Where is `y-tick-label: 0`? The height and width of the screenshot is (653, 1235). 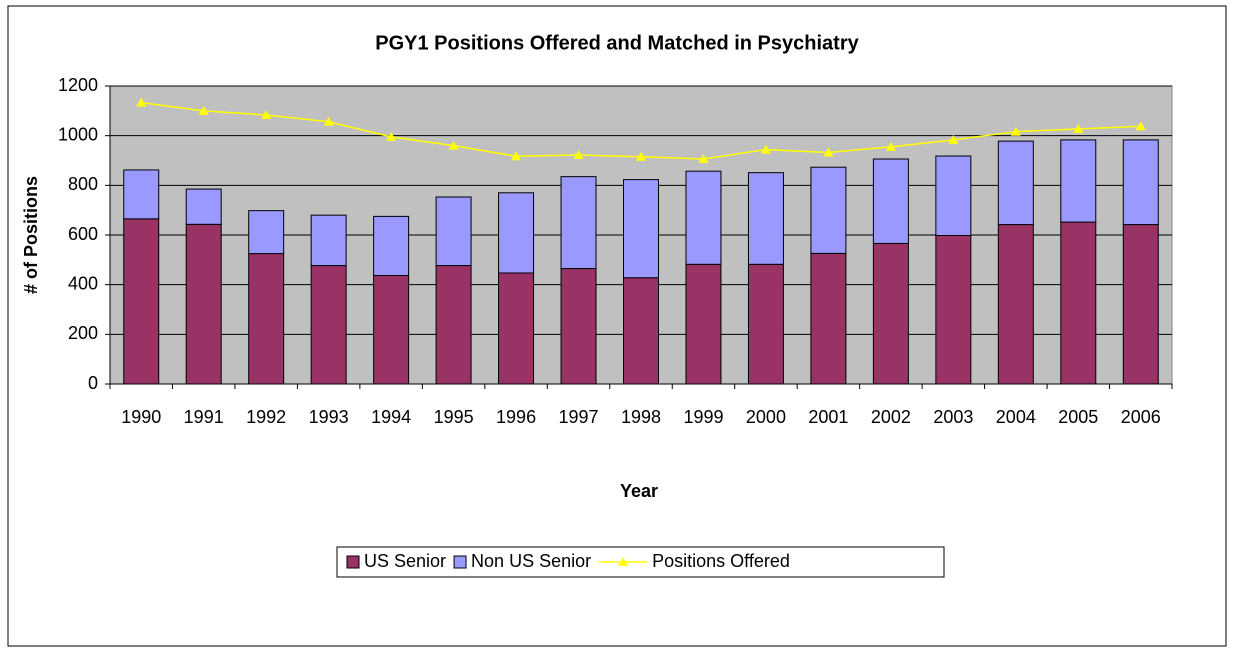 y-tick-label: 0 is located at coordinates (93, 383).